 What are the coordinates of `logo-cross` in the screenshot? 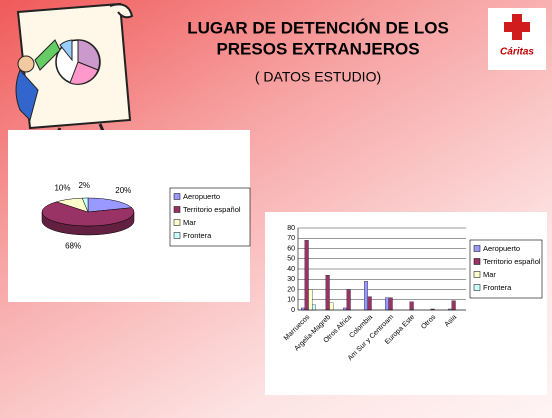 It's located at (517, 27).